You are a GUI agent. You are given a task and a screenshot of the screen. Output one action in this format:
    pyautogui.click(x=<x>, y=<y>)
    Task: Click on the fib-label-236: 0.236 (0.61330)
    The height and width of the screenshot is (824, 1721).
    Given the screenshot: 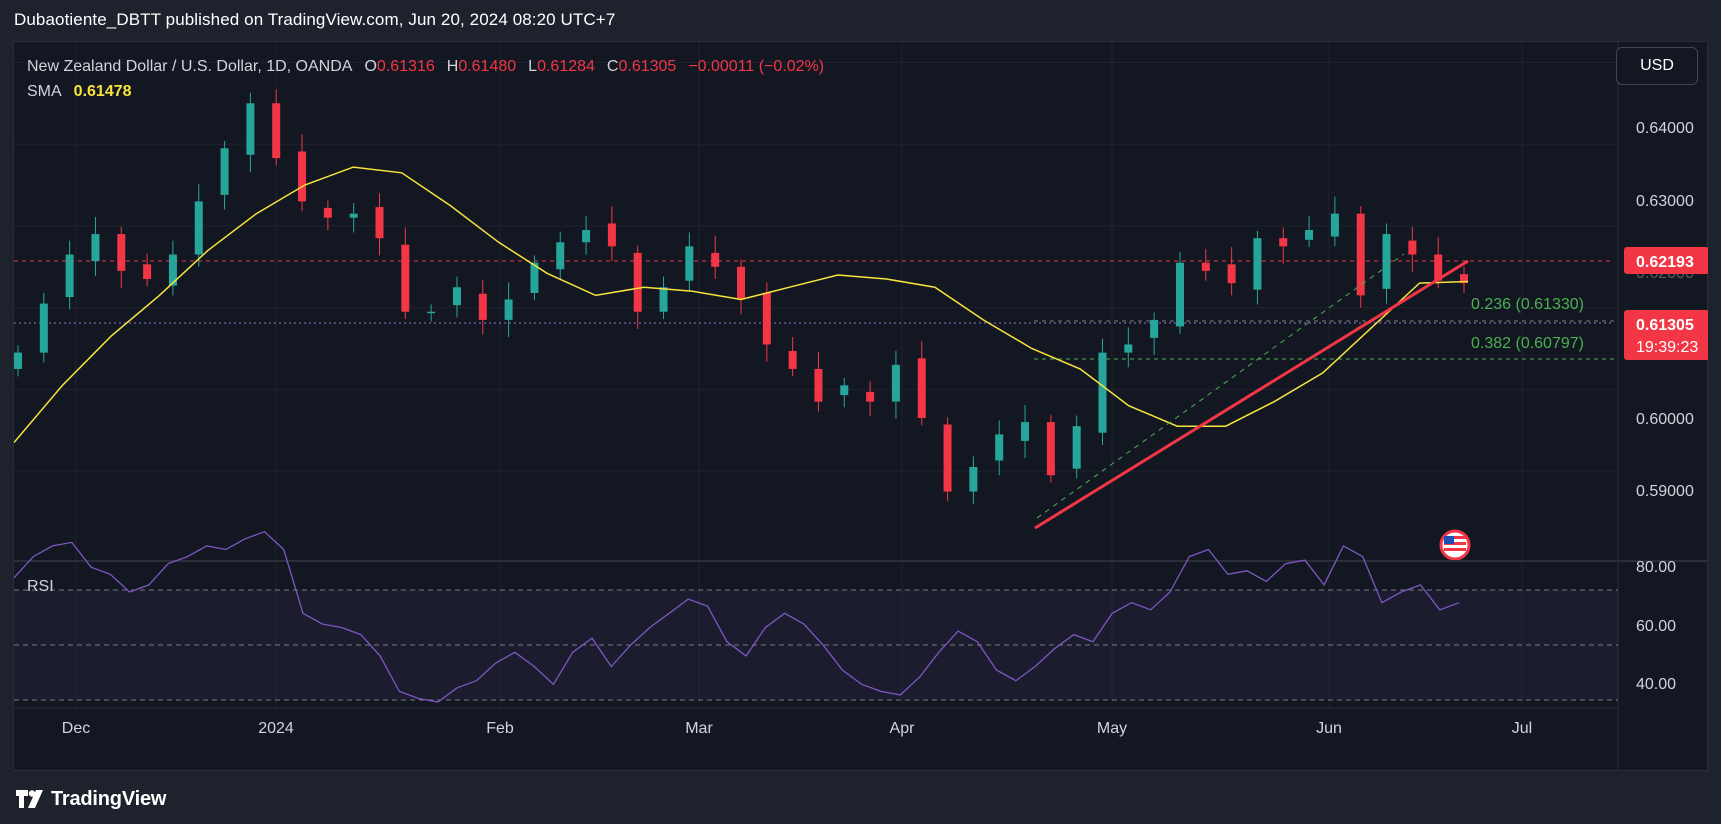 What is the action you would take?
    pyautogui.click(x=1527, y=304)
    